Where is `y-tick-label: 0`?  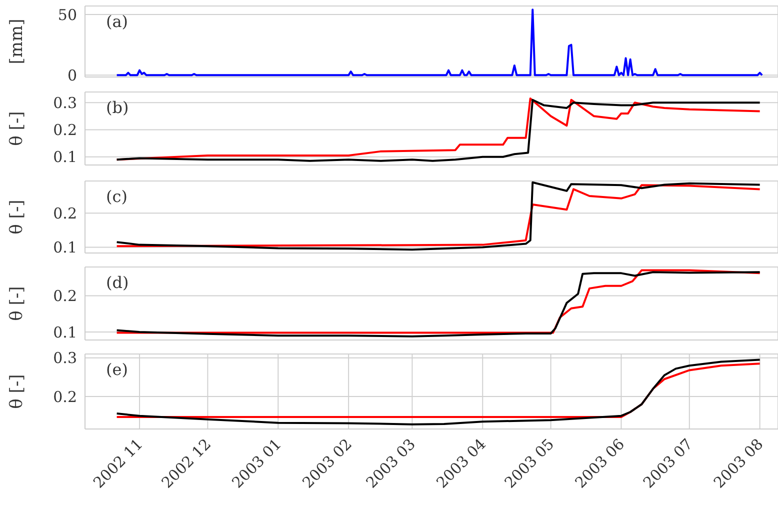 y-tick-label: 0 is located at coordinates (72, 75).